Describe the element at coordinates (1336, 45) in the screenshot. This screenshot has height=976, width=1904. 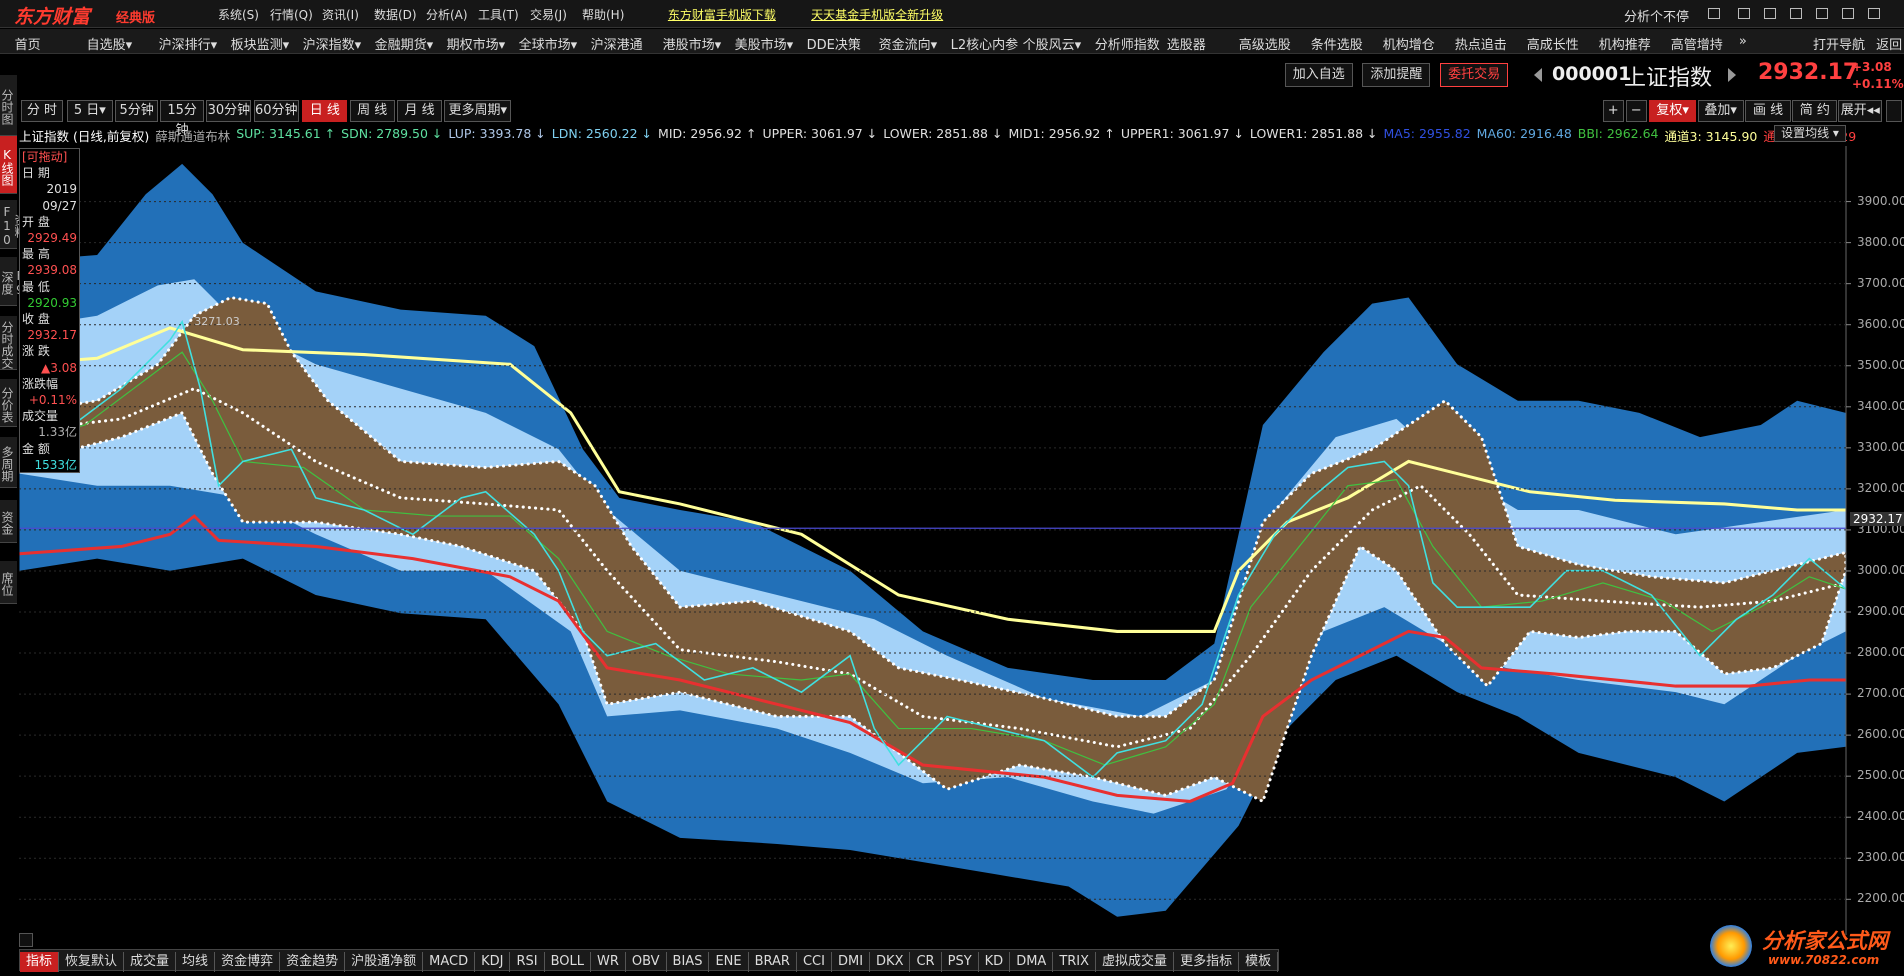
I see `nav-item: 条件选股` at that location.